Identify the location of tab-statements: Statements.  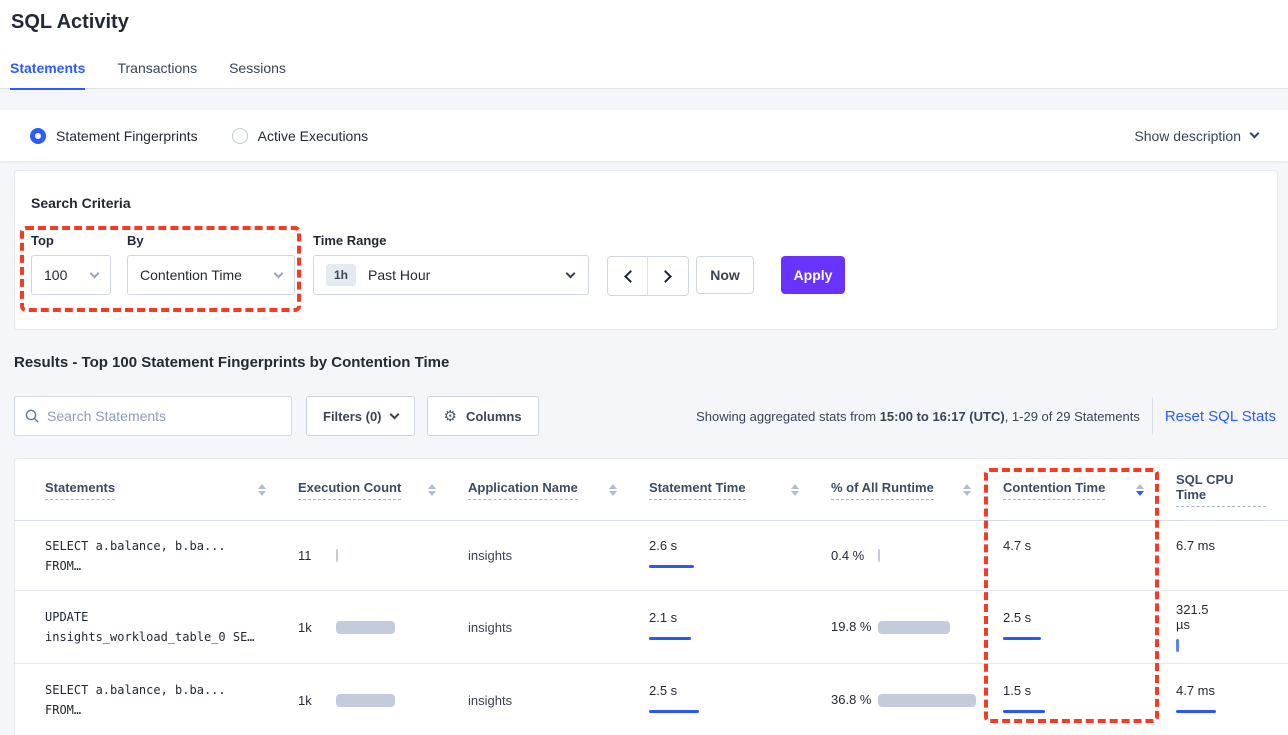
(48, 75).